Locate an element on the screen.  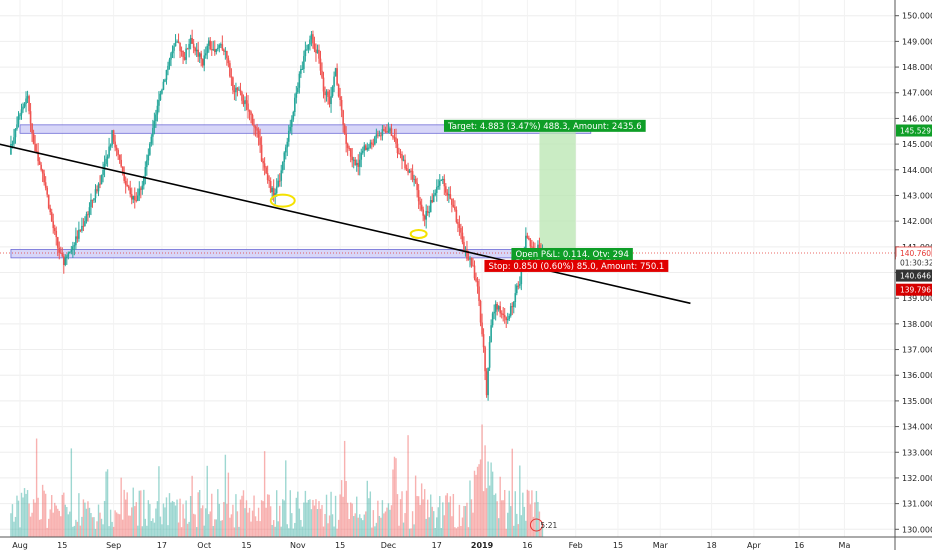
time-tick-label: 16 is located at coordinates (527, 545).